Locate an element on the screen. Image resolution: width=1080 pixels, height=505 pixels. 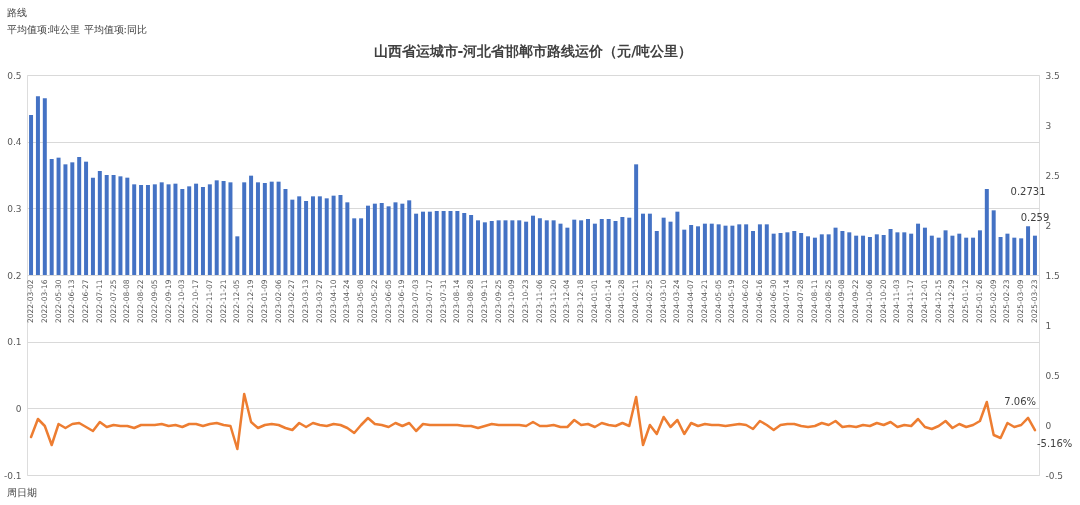
y-tick-label: -0.1 is located at coordinates (12, 475).